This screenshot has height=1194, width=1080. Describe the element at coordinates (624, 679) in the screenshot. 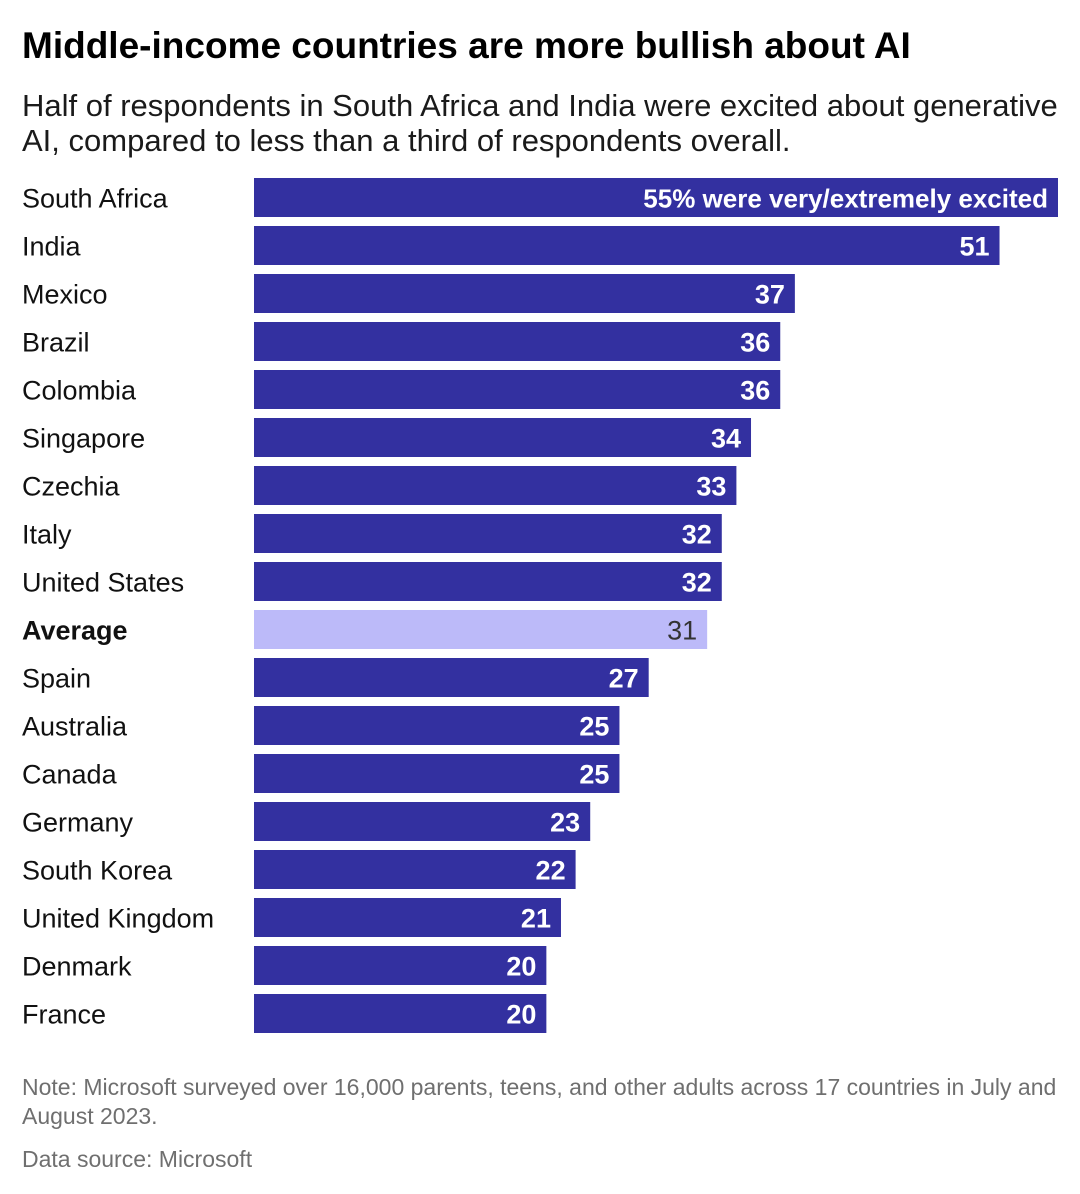

I see `data-label-spain: 27` at that location.